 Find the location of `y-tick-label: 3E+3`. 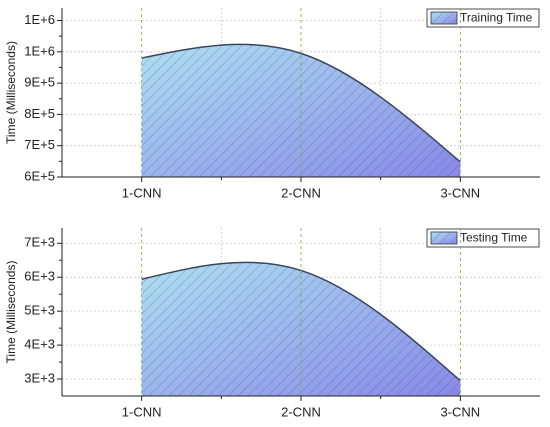

y-tick-label: 3E+3 is located at coordinates (39, 377).